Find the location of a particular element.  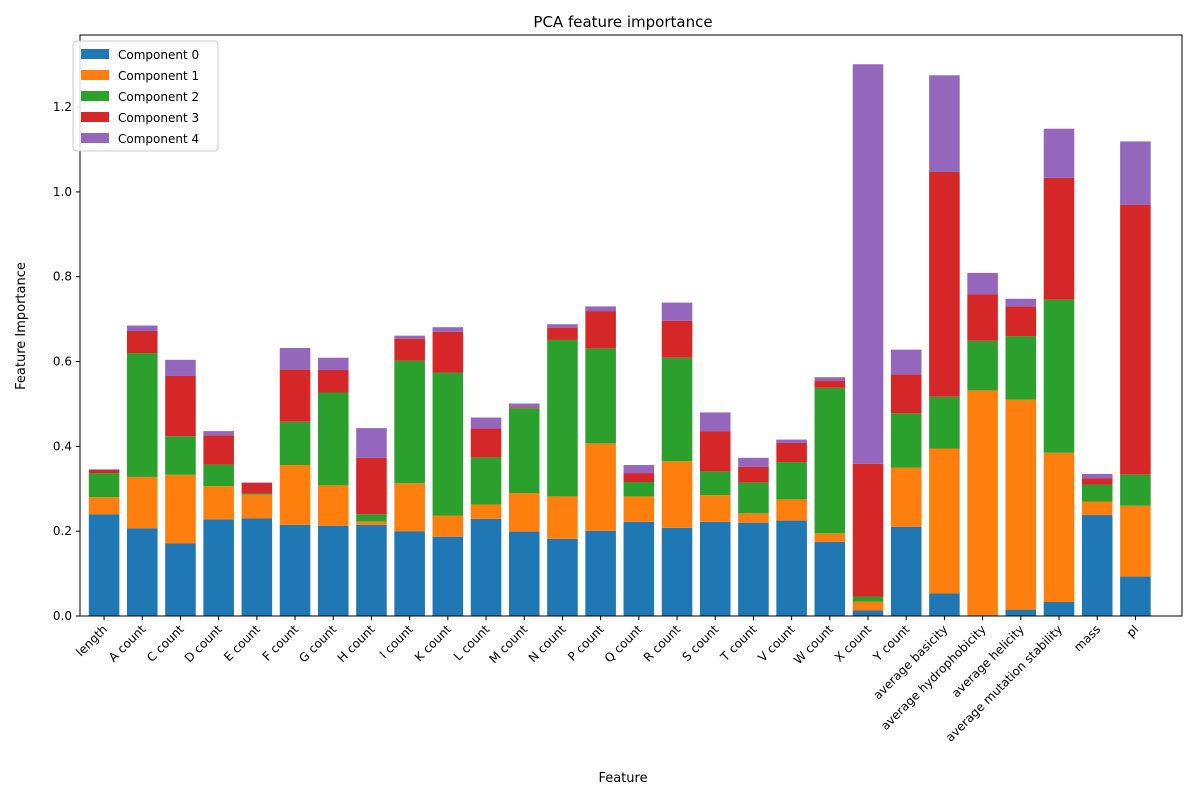

x-axis-label: Feature is located at coordinates (622, 778).